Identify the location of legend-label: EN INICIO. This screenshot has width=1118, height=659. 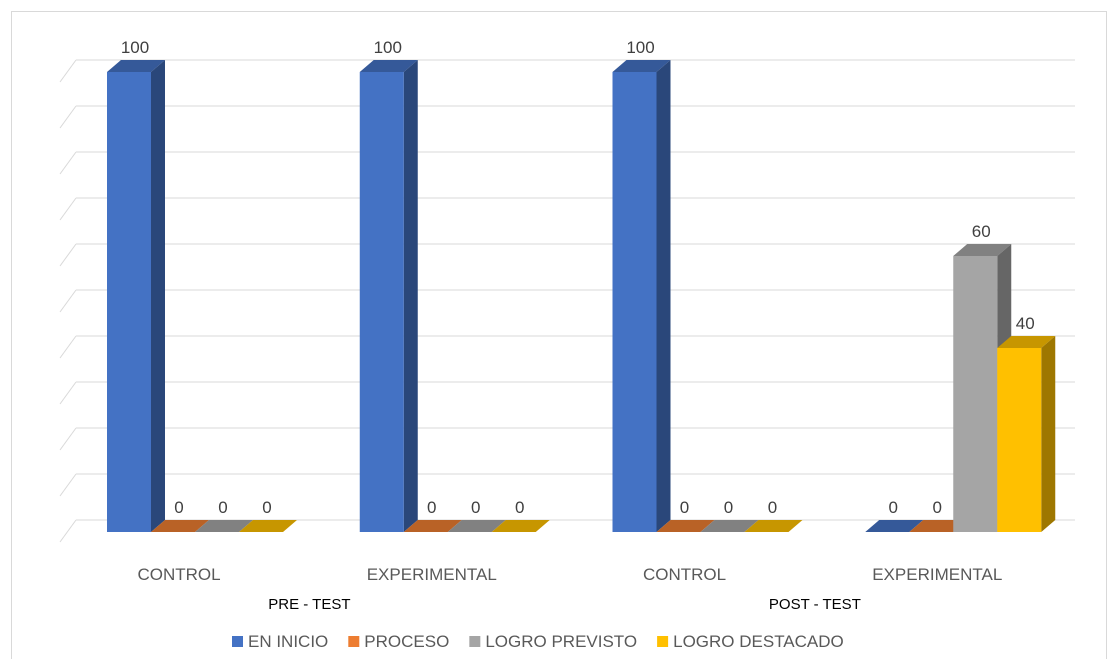
(288, 641).